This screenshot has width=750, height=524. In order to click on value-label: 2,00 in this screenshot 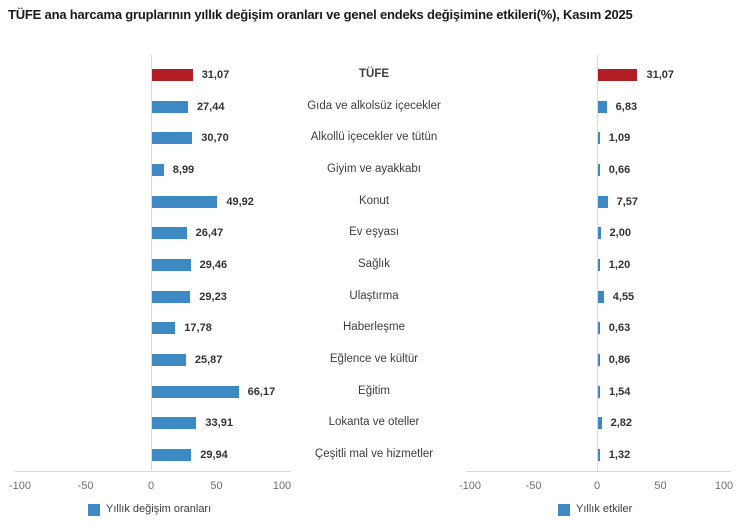, I will do `click(620, 233)`.